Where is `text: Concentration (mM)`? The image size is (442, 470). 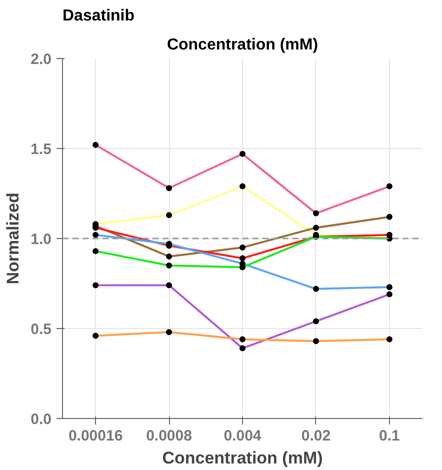 text: Concentration (mM) is located at coordinates (242, 45).